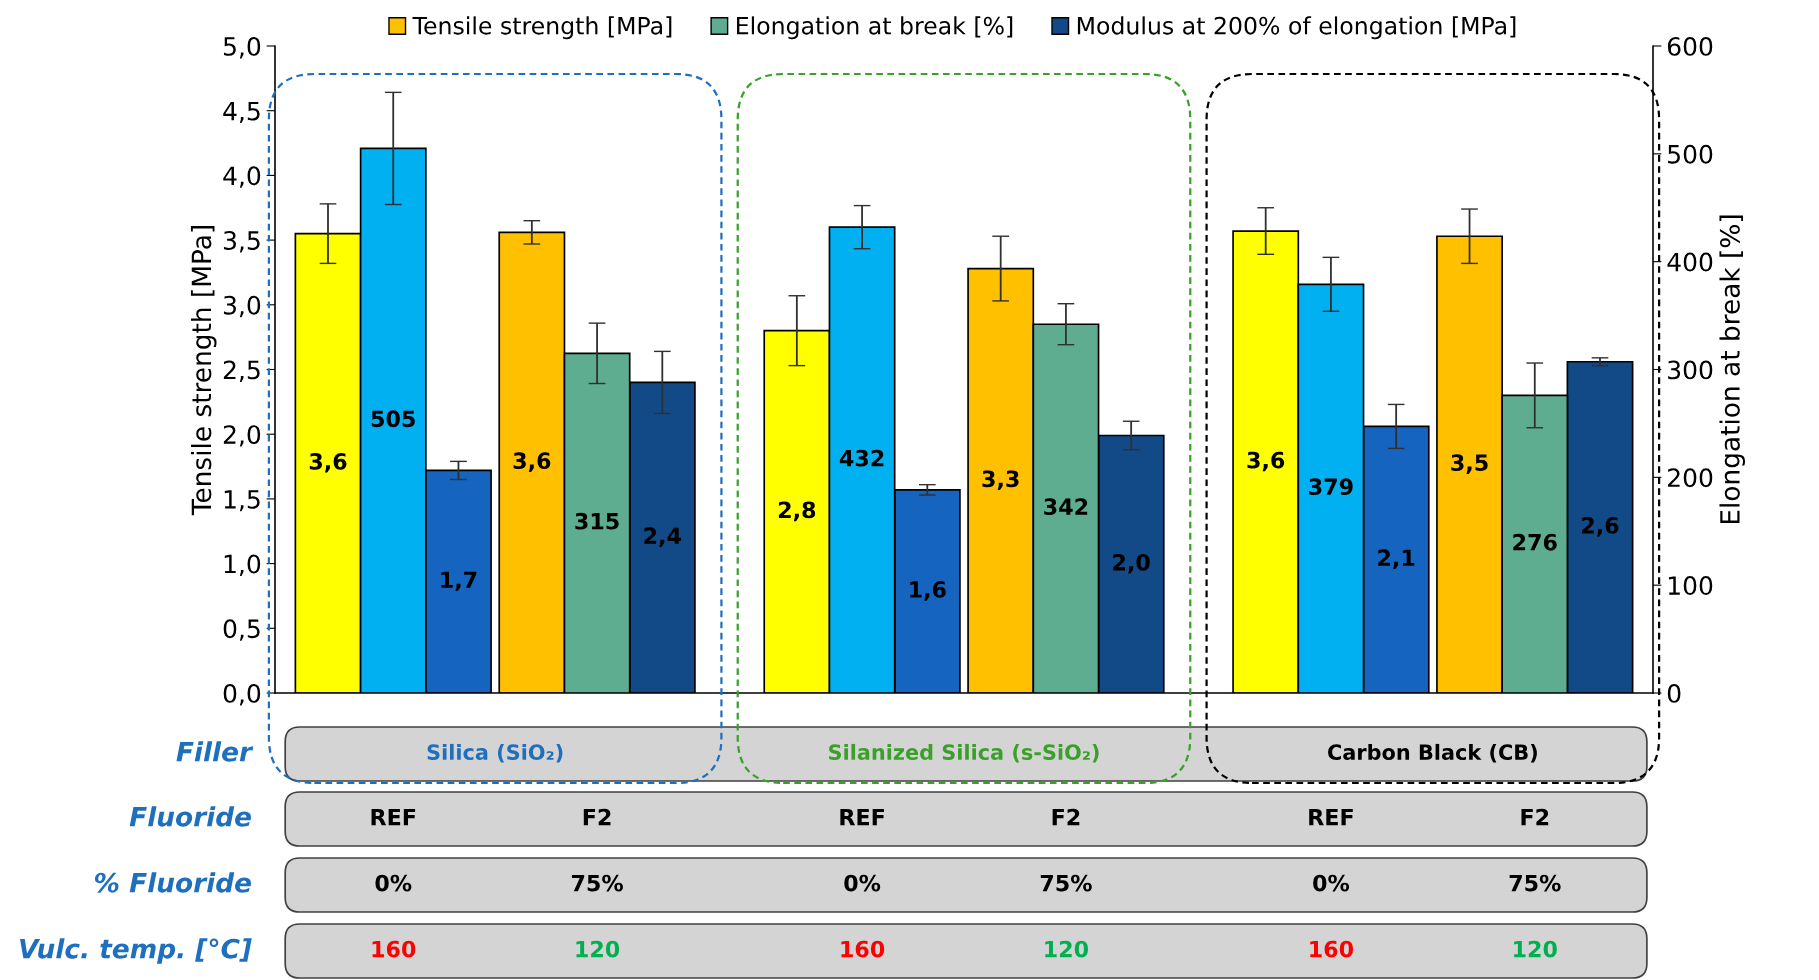 The image size is (1819, 980). Describe the element at coordinates (542, 28) in the screenshot. I see `legend-label: Tensile strength [MPa]` at that location.